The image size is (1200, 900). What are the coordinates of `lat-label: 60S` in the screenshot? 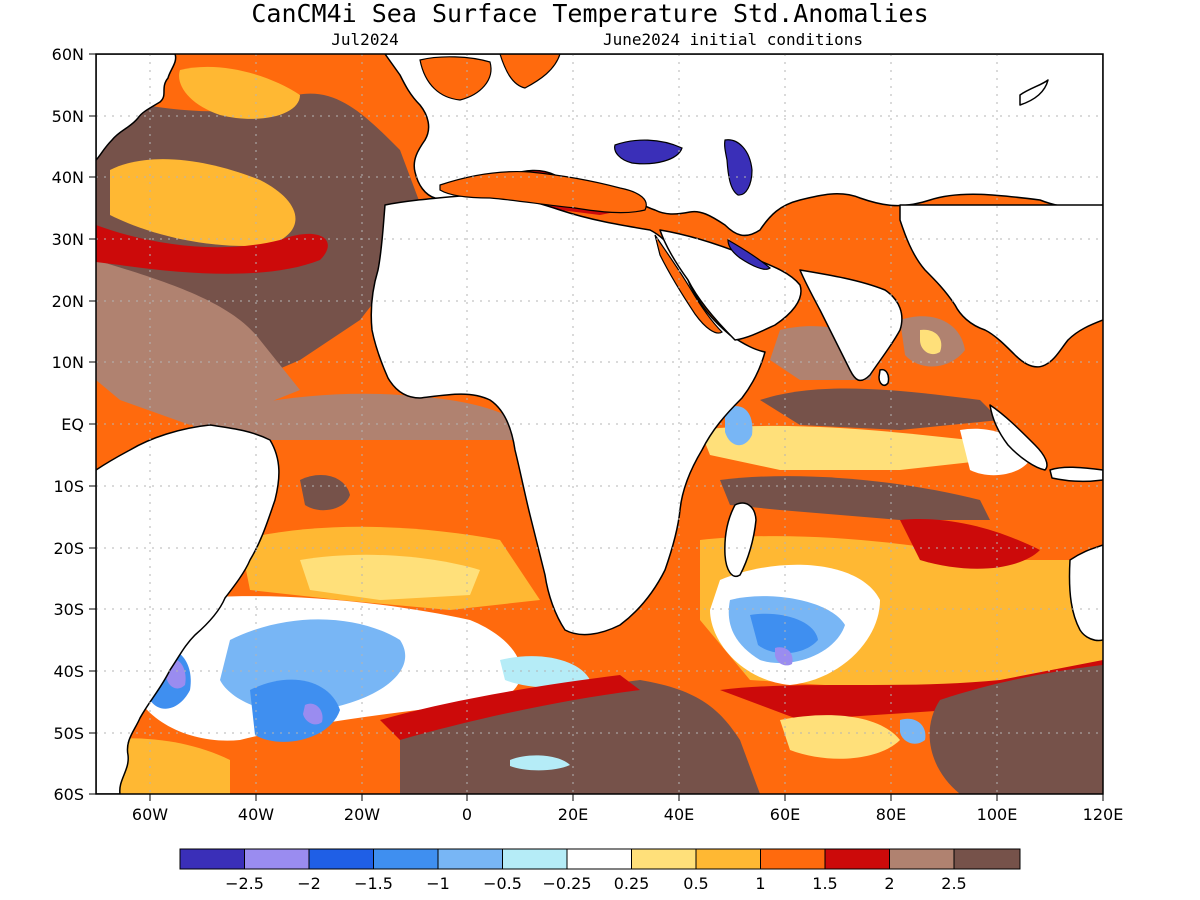 It's located at (68, 794).